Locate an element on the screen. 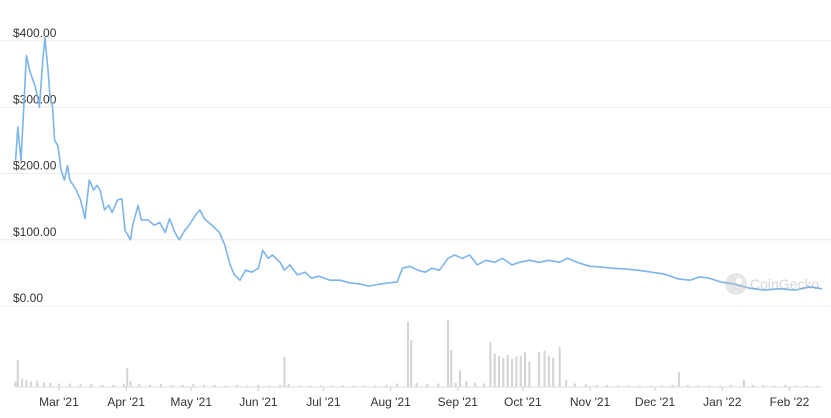 The image size is (831, 418). x-tick-label: May '21 is located at coordinates (191, 402).